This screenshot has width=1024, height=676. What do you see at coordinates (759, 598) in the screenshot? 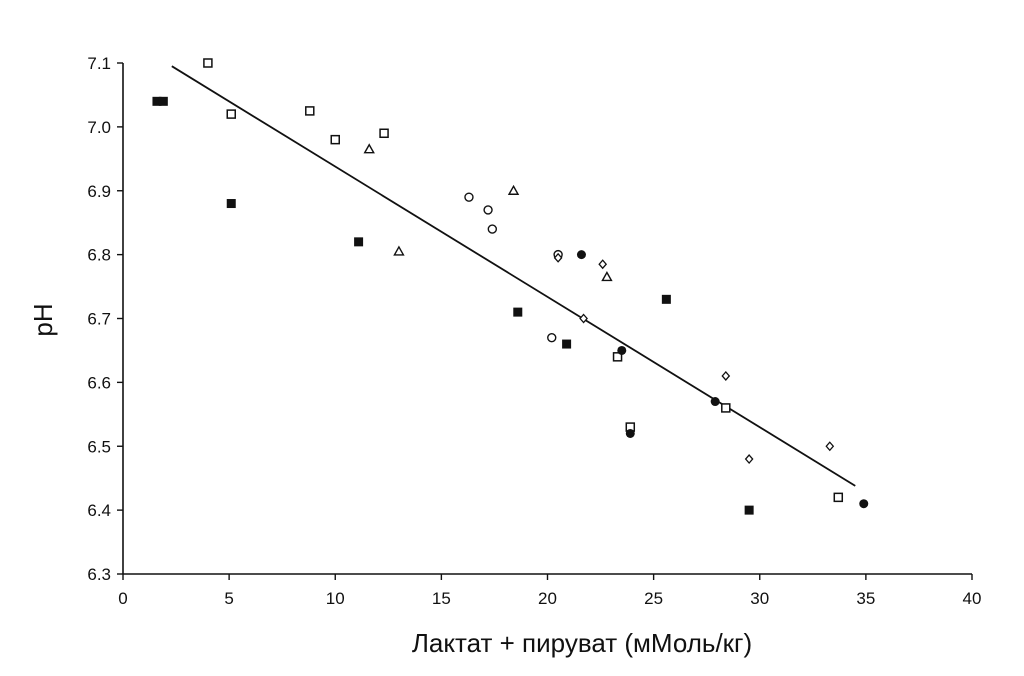
I see `x-tick-label: 30` at bounding box center [759, 598].